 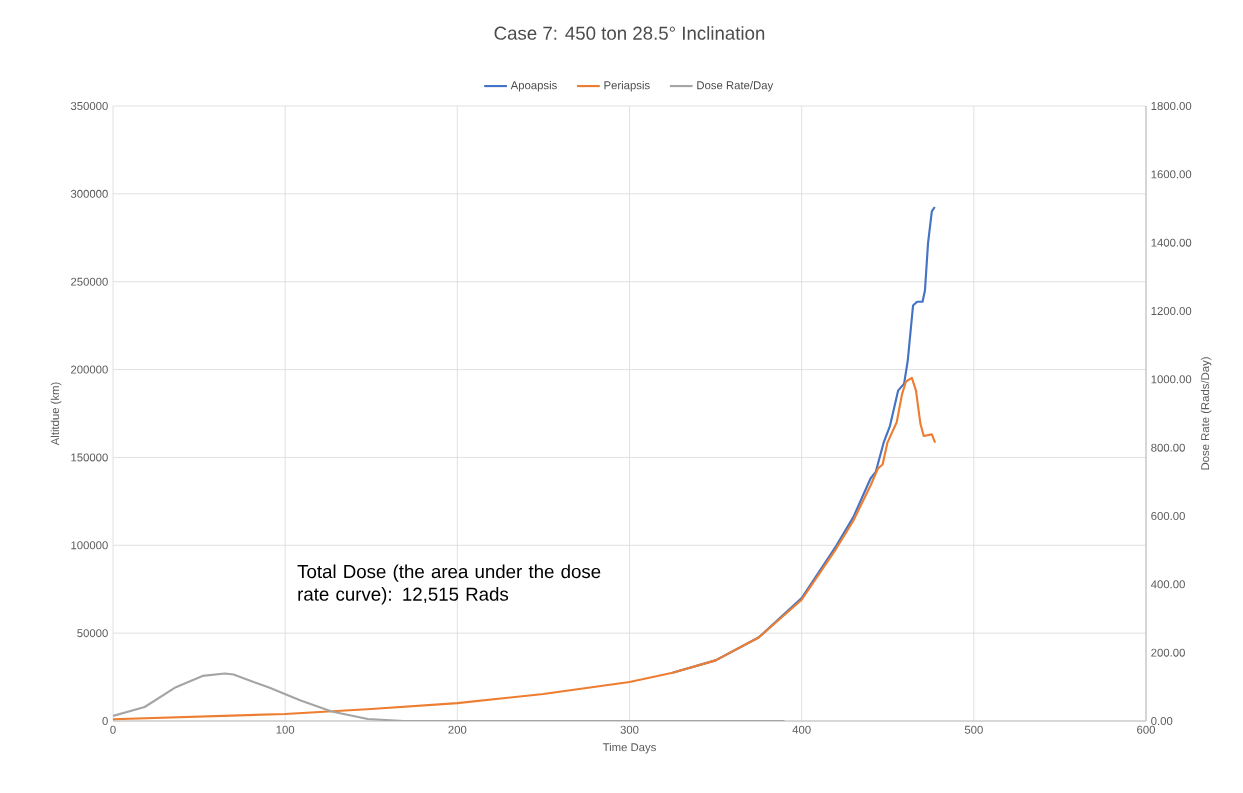 What do you see at coordinates (113, 729) in the screenshot?
I see `x-tick-label: 0` at bounding box center [113, 729].